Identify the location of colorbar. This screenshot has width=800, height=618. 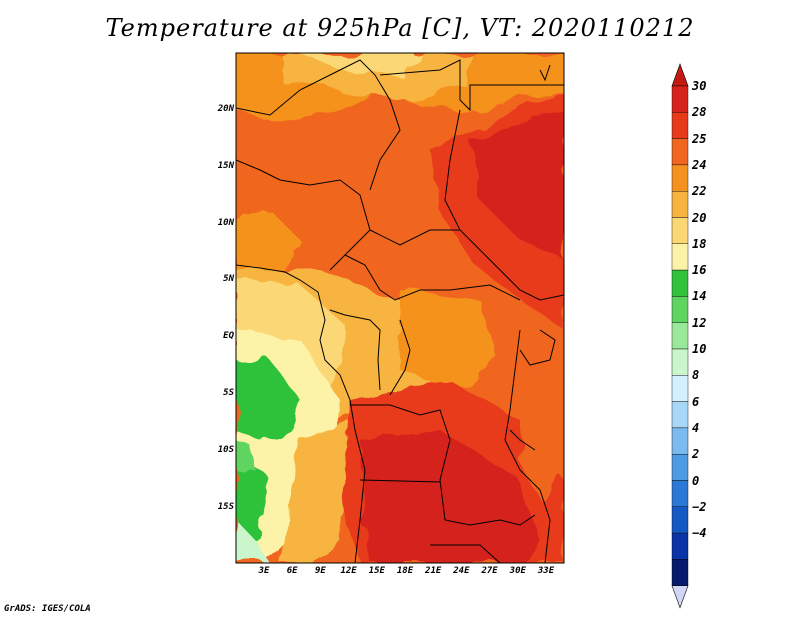
(680, 336).